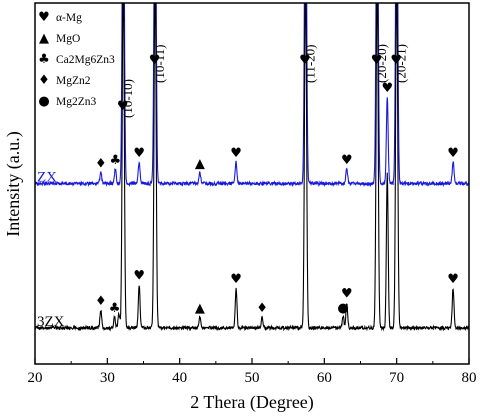  What do you see at coordinates (342, 308) in the screenshot?
I see `phase-marker: ●` at bounding box center [342, 308].